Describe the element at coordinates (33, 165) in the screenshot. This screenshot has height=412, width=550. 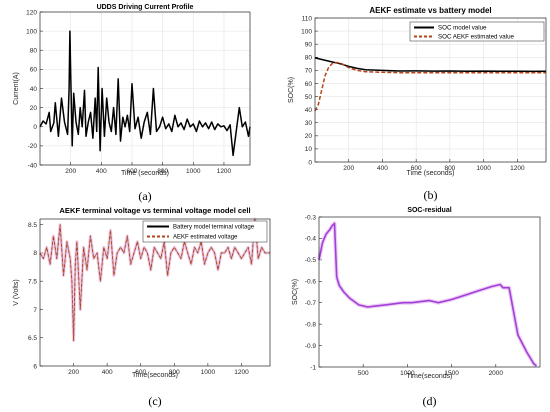
I see `y-tick-label: -40` at that location.